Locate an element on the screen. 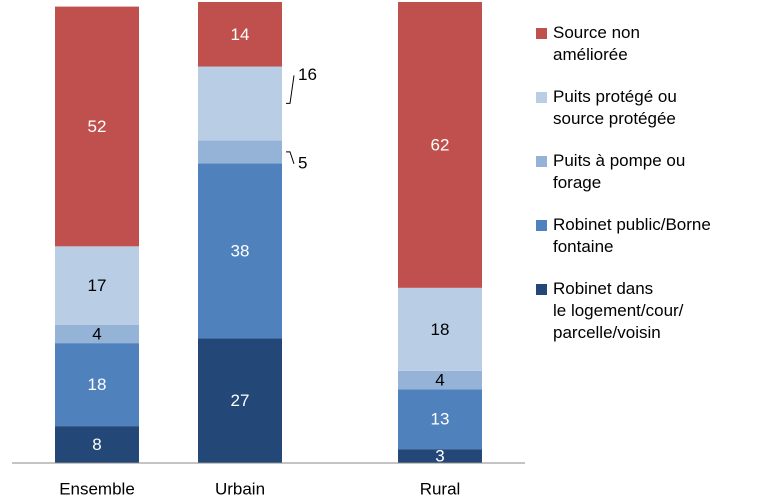  value-label: 17 is located at coordinates (97, 285).